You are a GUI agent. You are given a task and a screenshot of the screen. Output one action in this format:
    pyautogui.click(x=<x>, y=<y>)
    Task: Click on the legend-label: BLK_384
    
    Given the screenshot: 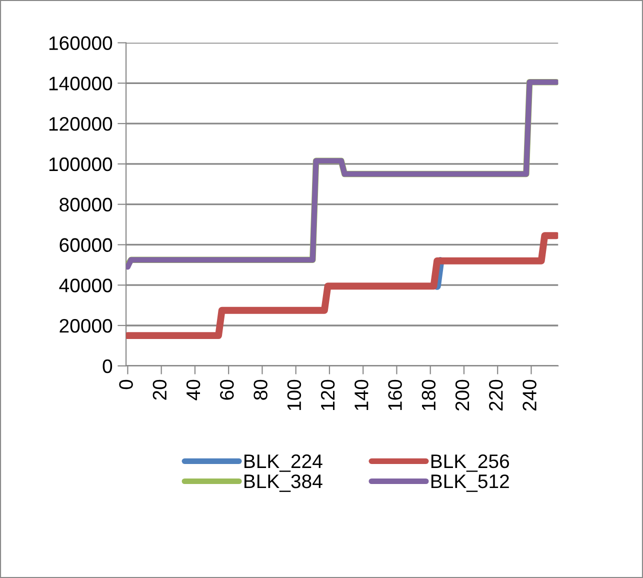 What is the action you would take?
    pyautogui.click(x=283, y=483)
    